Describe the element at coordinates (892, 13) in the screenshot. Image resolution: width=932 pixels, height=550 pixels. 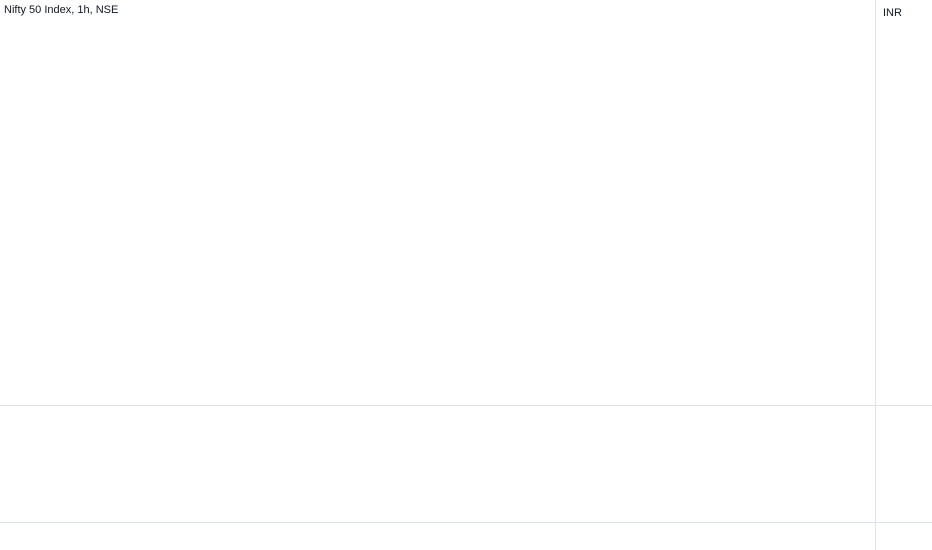
I see `currency: INR` at that location.